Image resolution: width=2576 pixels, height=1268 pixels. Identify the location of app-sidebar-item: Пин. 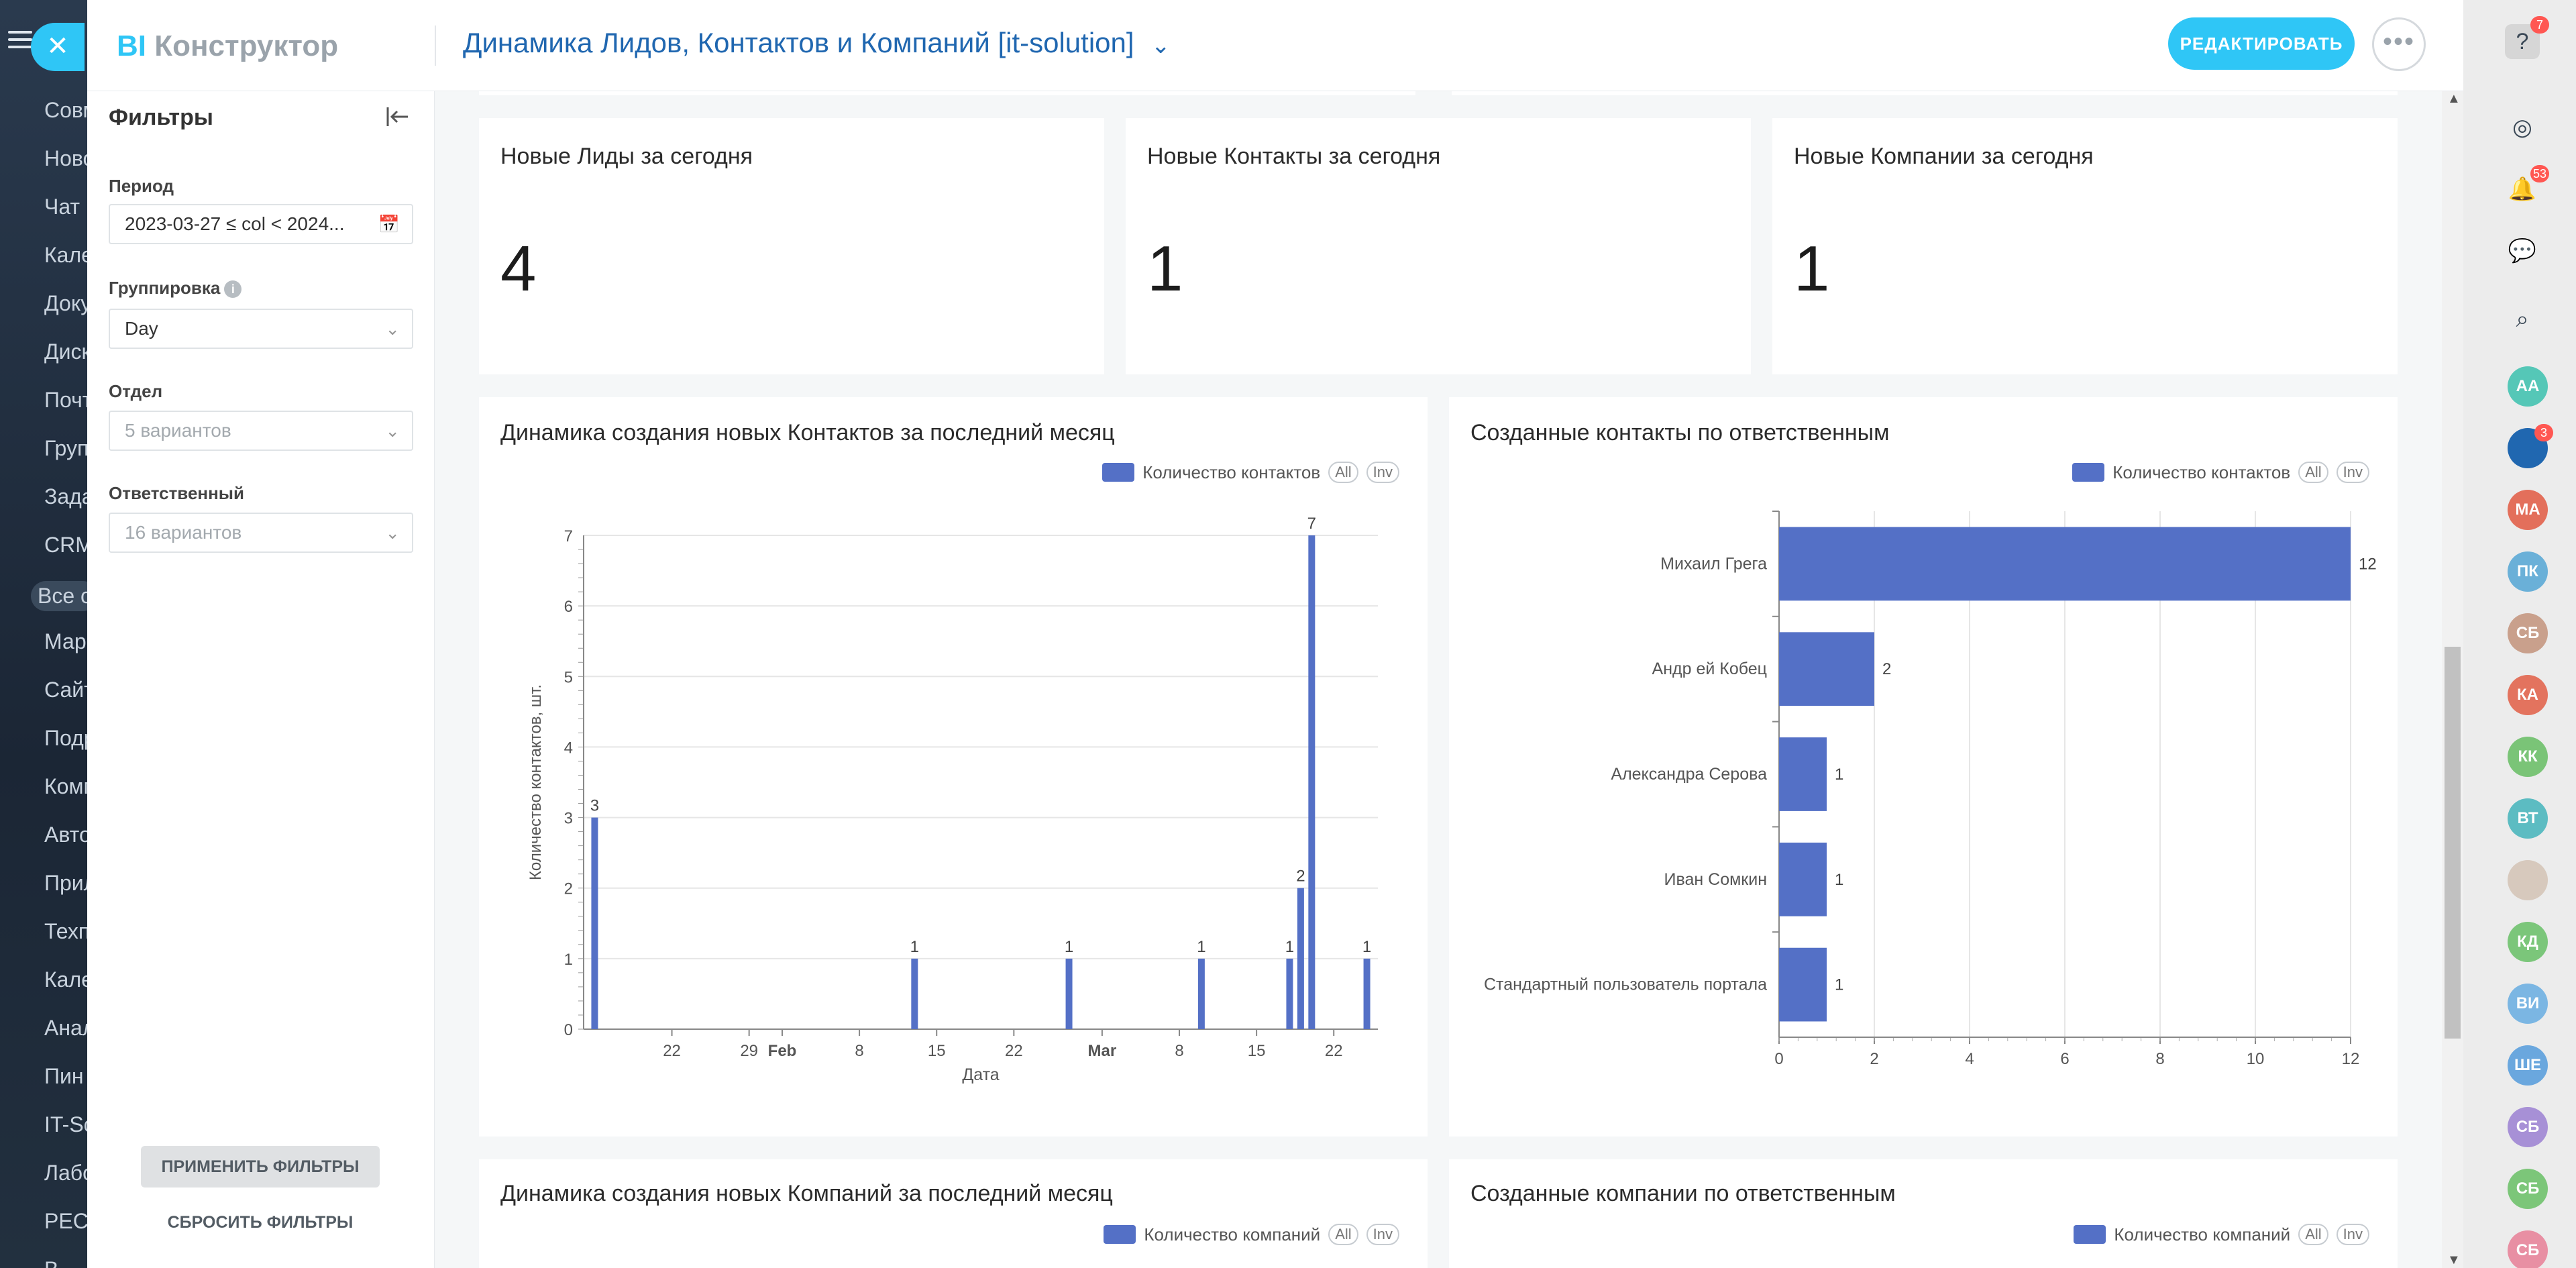
(64, 1076).